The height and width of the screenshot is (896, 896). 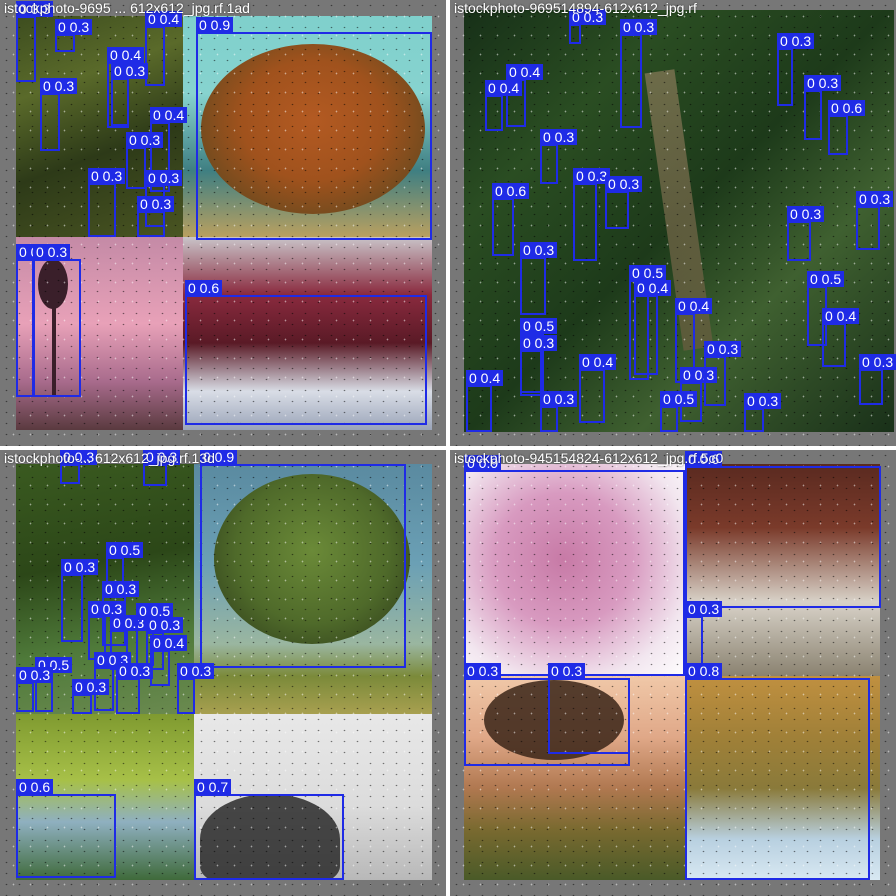 I want to click on tile-filename: istockphoto-... 612x612_jpg.rf.13d, so click(x=109, y=458).